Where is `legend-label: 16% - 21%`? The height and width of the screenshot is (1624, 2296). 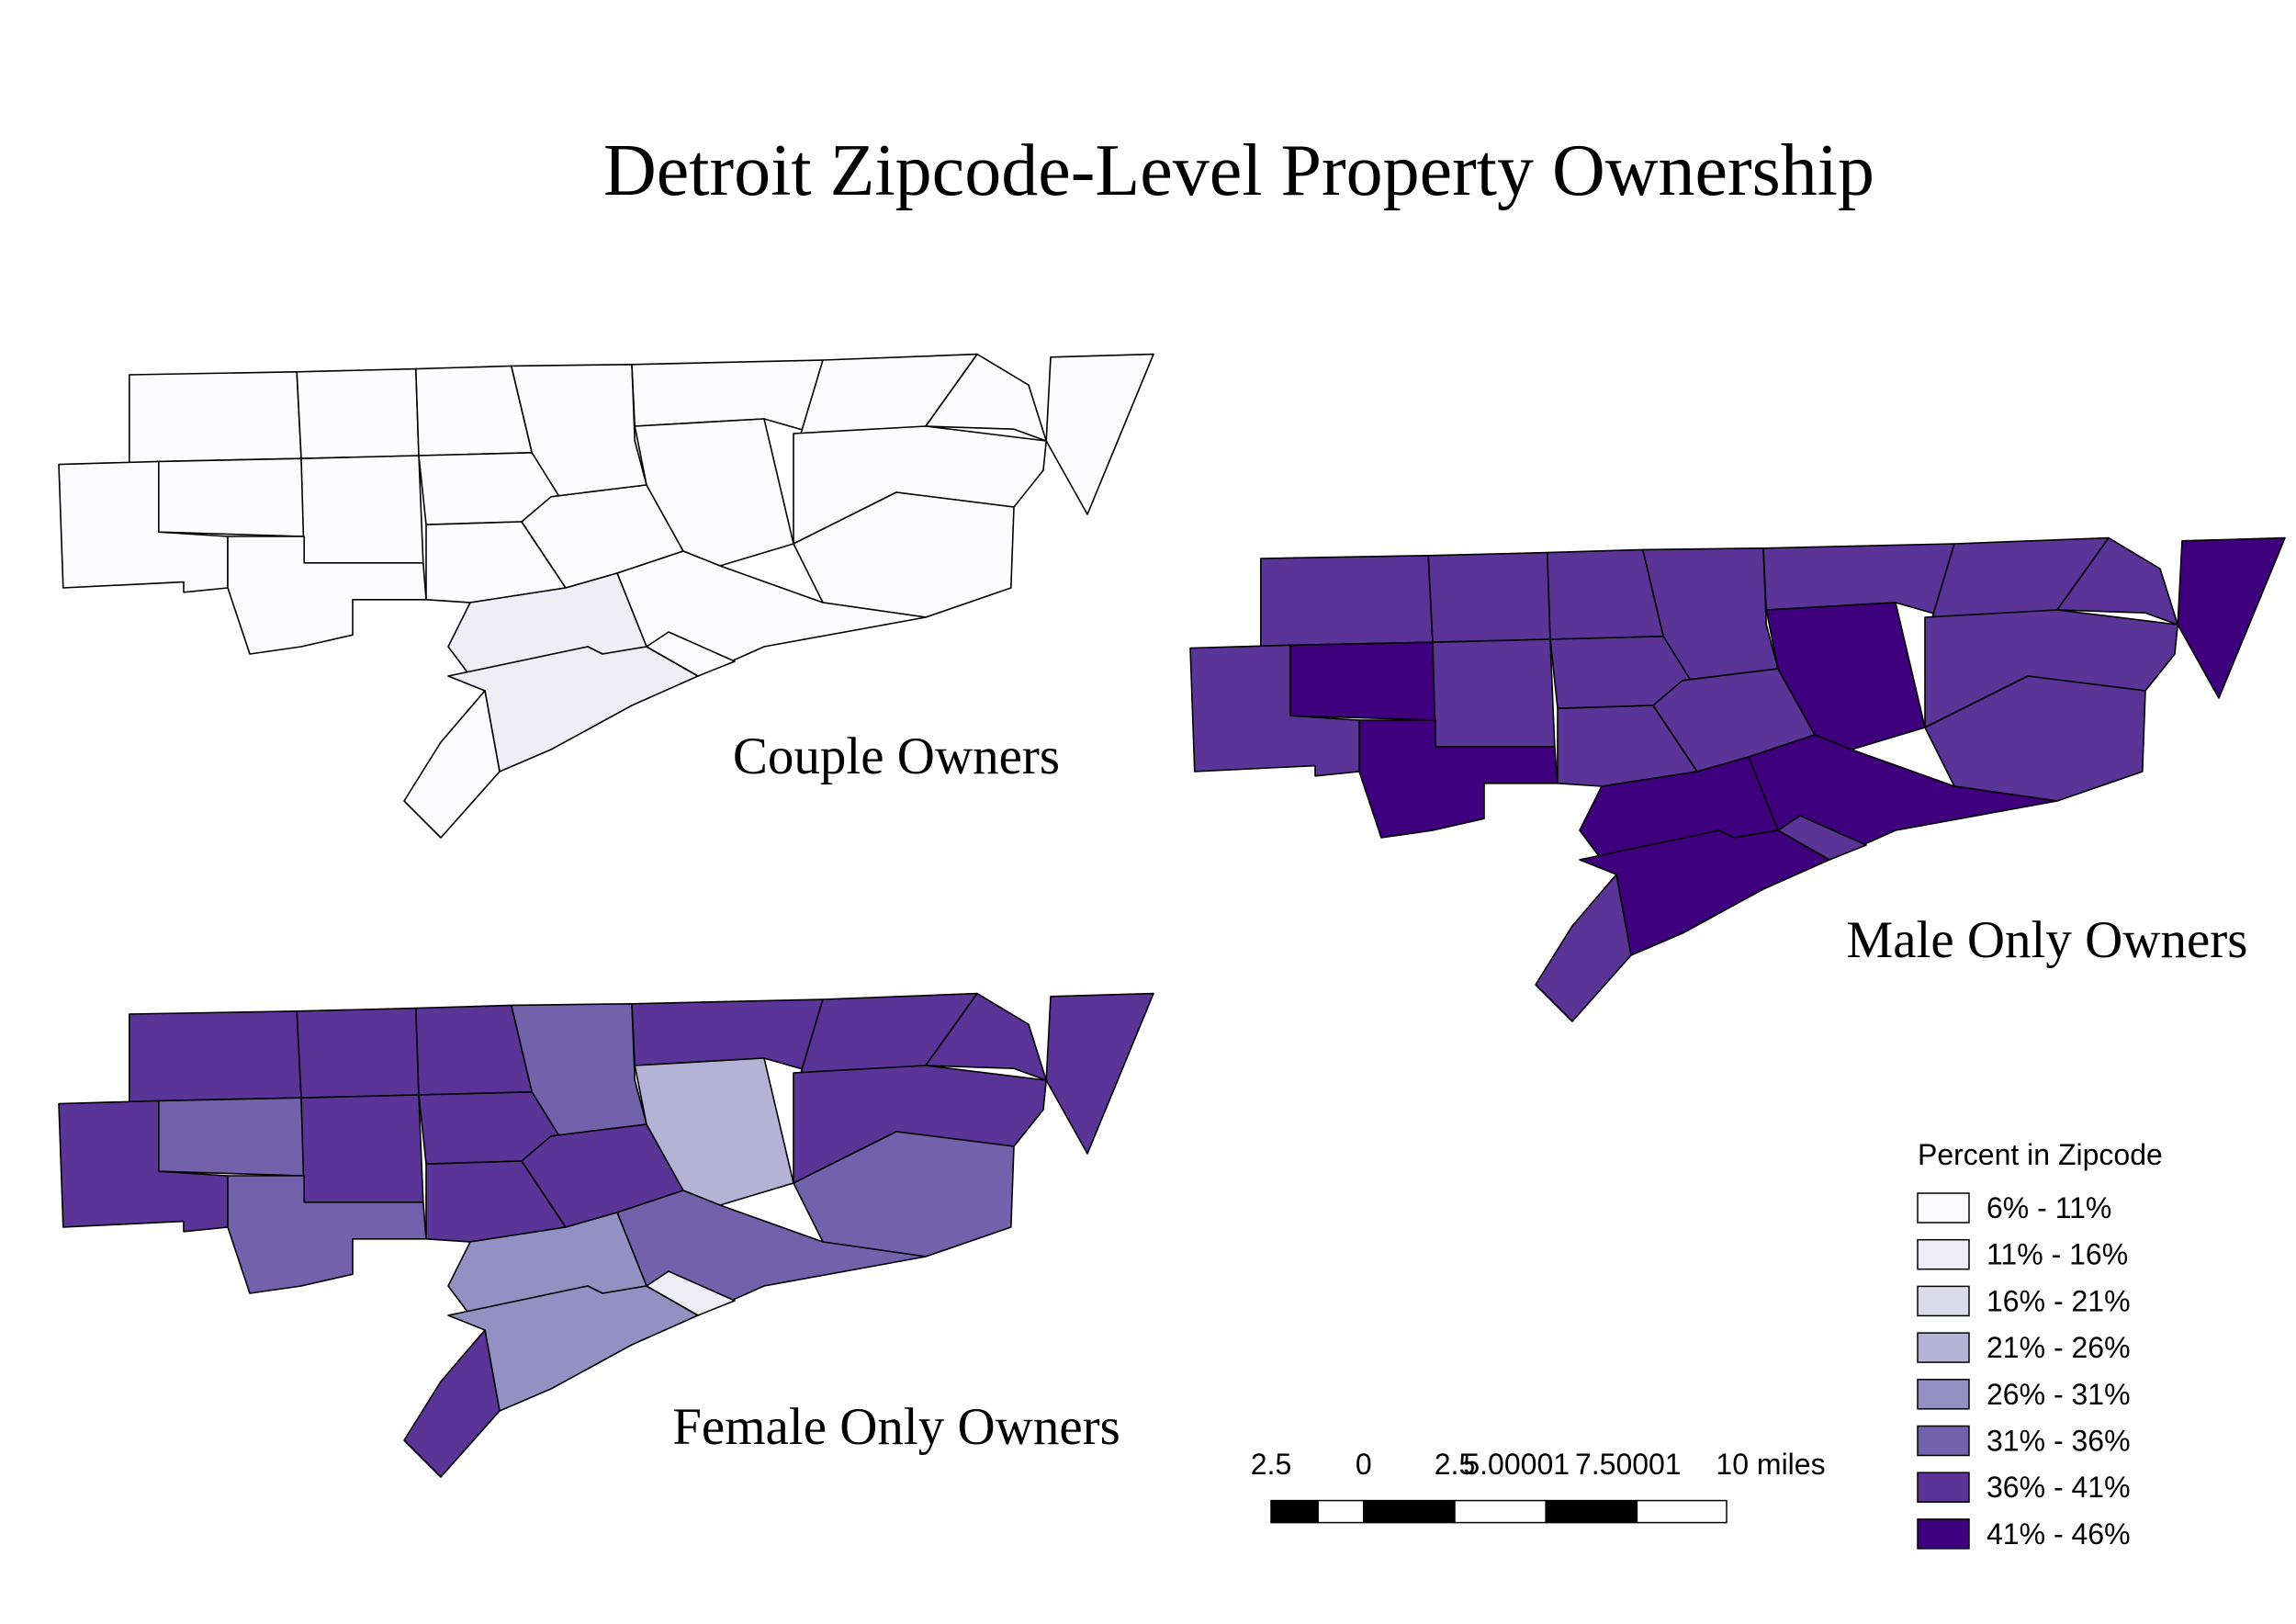
legend-label: 16% - 21% is located at coordinates (2058, 1300).